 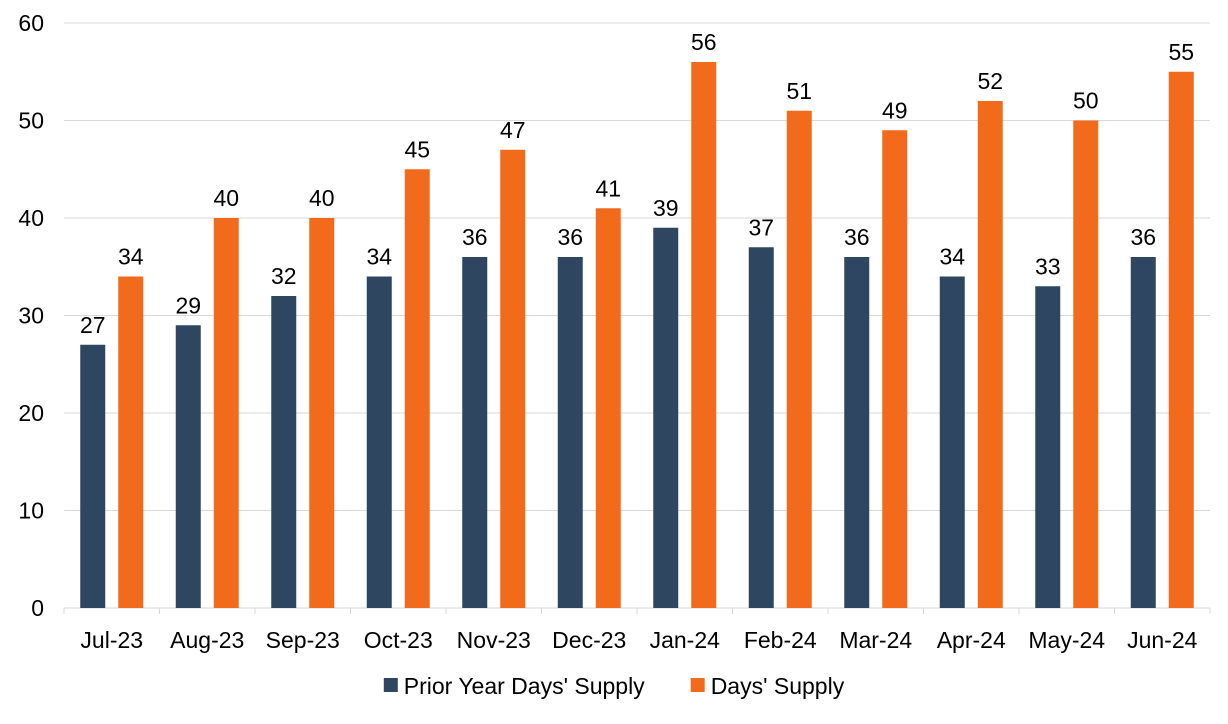 What do you see at coordinates (666, 208) in the screenshot?
I see `data-label: 39` at bounding box center [666, 208].